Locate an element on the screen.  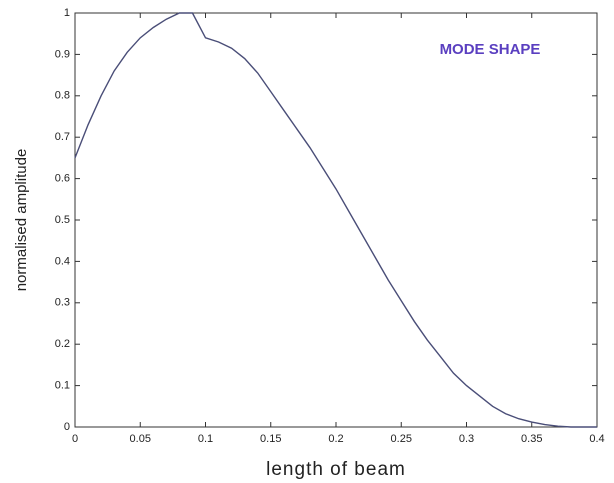
y-tick-label: 0.1 is located at coordinates (62, 386).